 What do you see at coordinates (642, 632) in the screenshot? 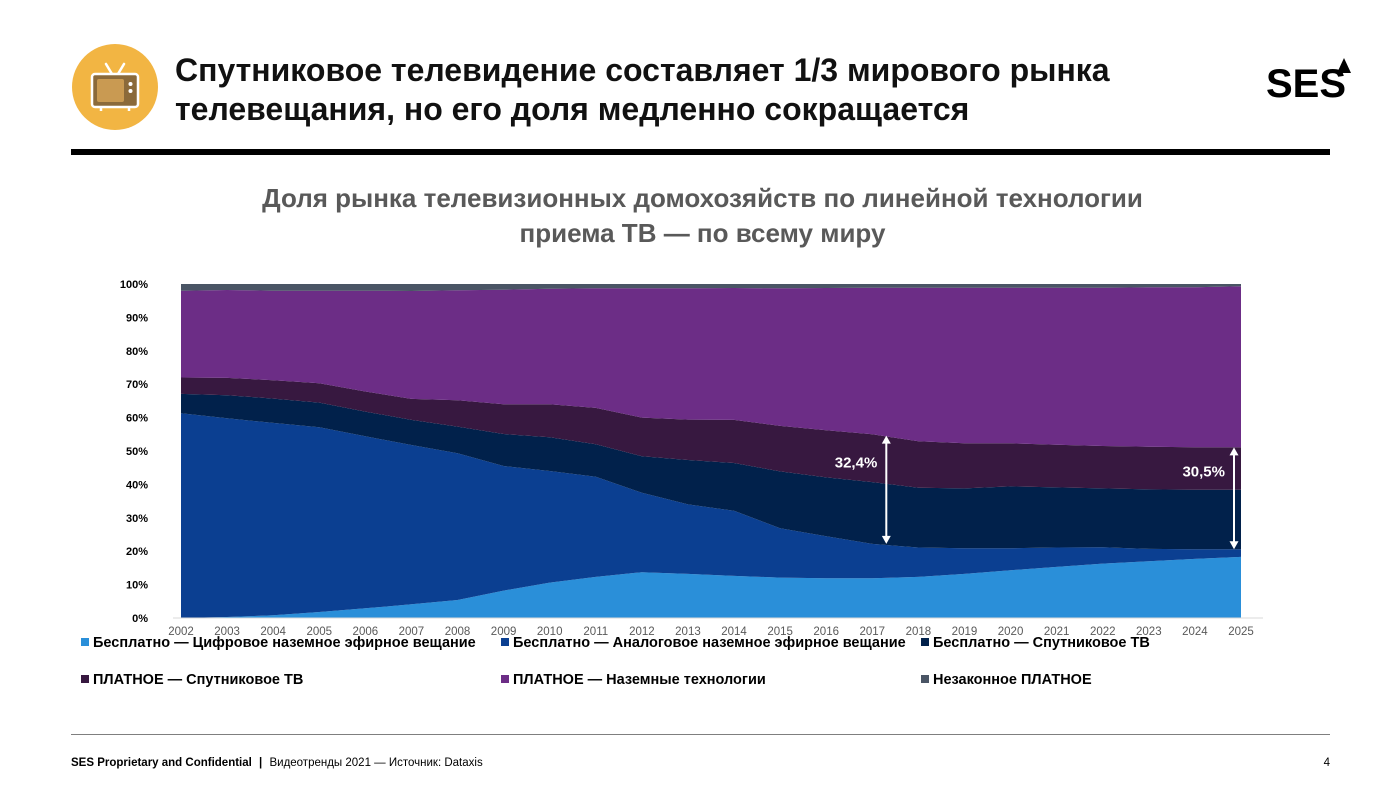
I see `x-tick-label: 2012` at bounding box center [642, 632].